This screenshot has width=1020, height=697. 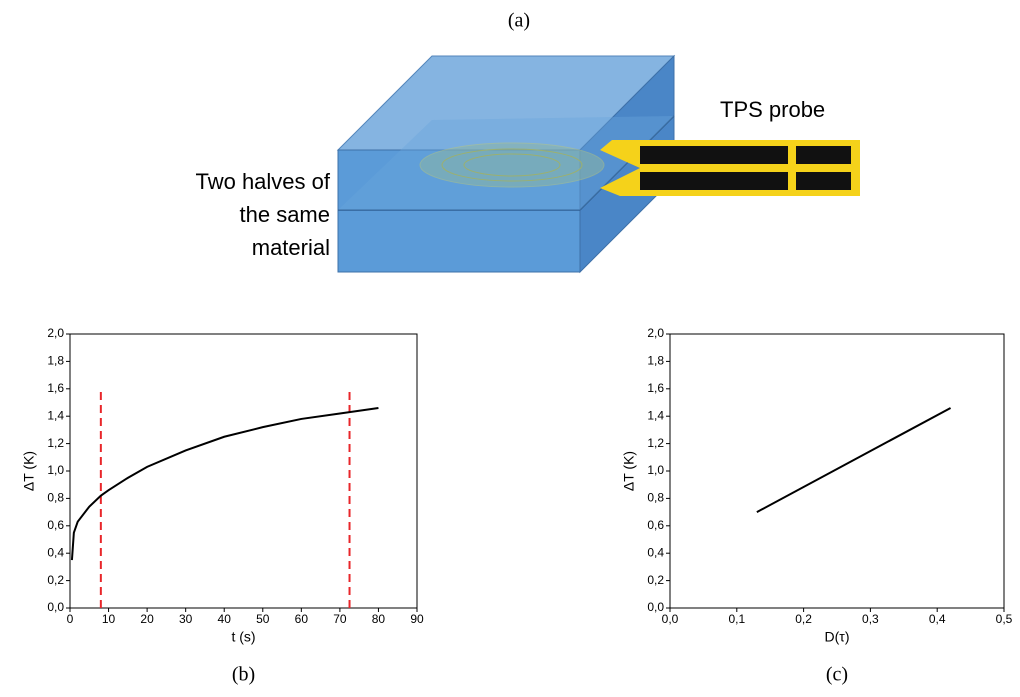 I want to click on x-tick-label: 10, so click(x=109, y=619).